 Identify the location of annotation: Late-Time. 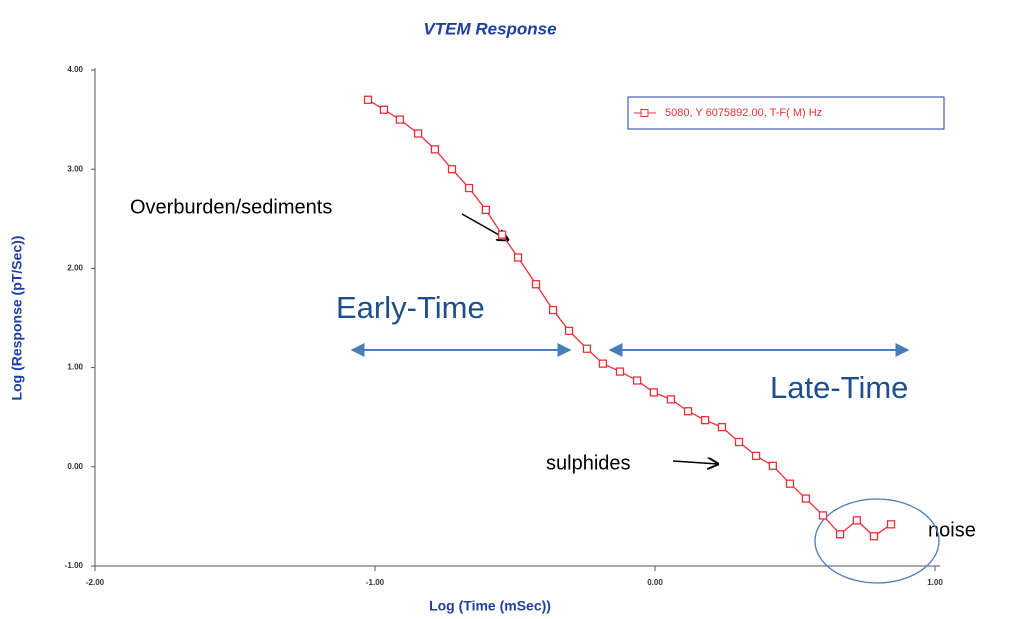
(839, 387).